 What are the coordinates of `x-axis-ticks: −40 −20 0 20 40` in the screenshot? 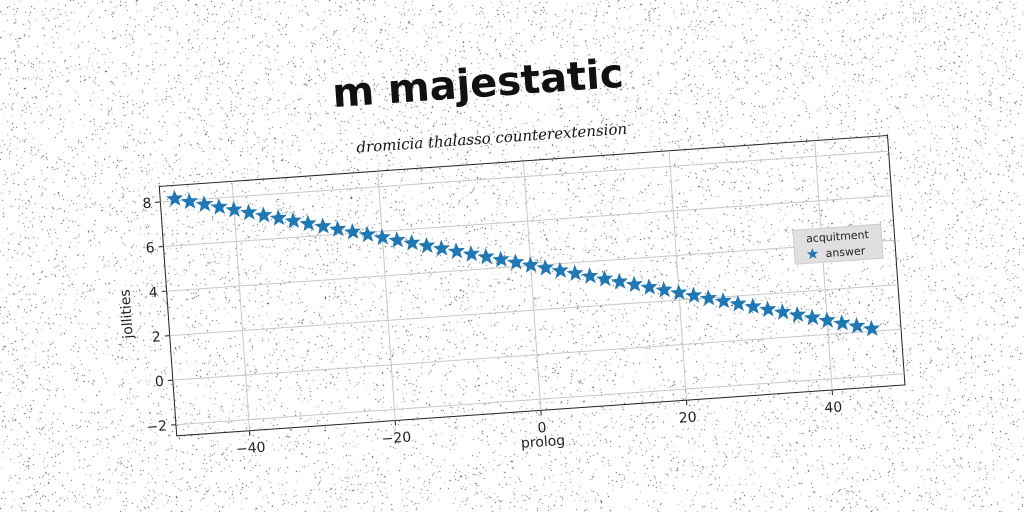 It's located at (539, 423).